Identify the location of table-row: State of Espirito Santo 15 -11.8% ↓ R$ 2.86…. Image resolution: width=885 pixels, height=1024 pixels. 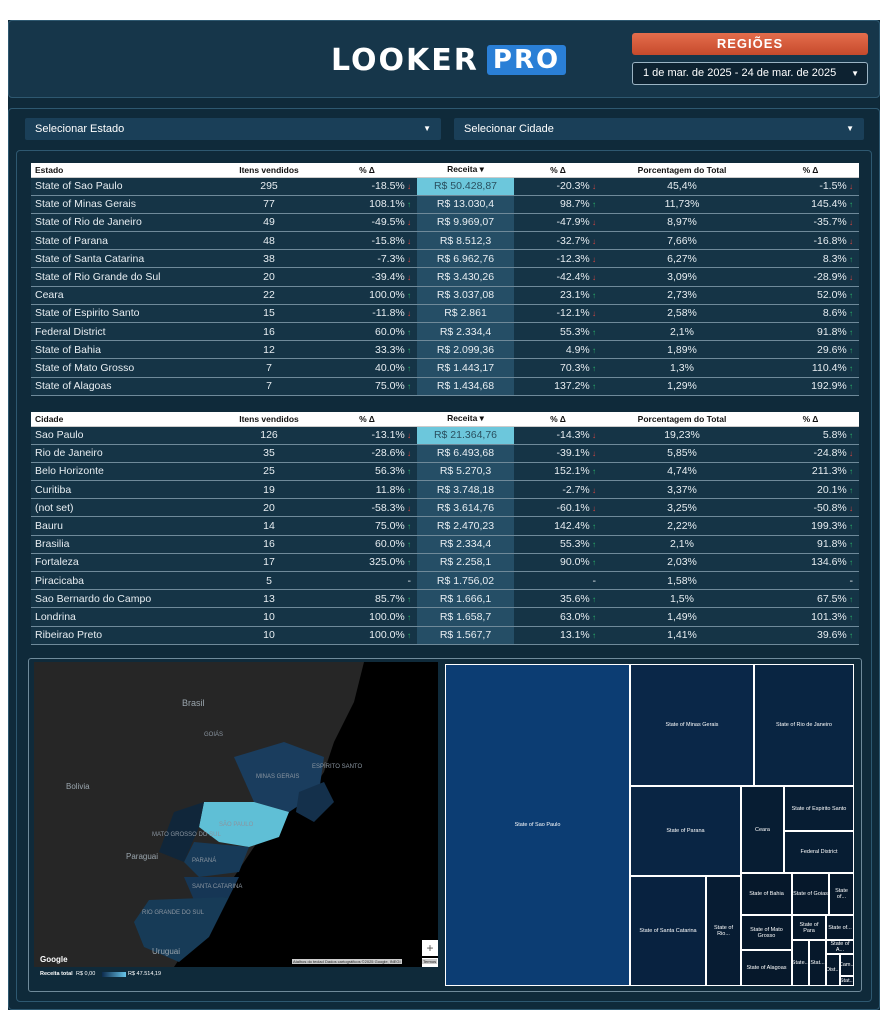
(445, 314).